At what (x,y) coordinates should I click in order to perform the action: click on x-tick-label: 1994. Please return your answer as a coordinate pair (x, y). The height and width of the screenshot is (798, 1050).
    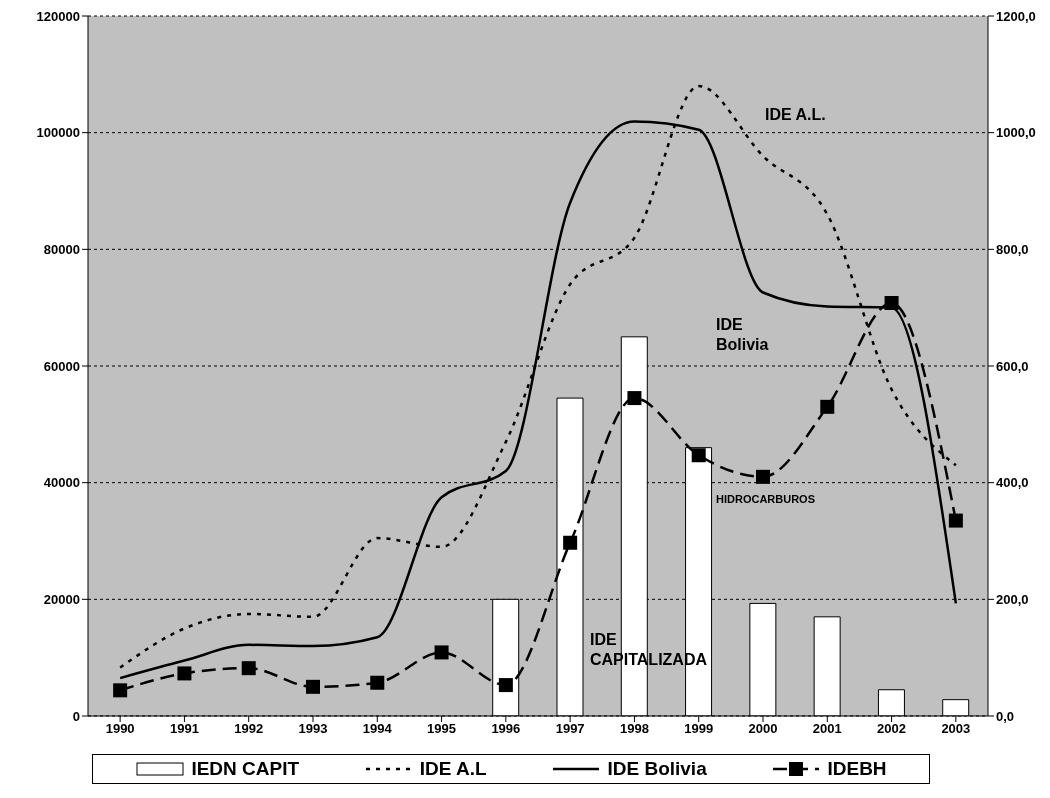
    Looking at the image, I should click on (377, 729).